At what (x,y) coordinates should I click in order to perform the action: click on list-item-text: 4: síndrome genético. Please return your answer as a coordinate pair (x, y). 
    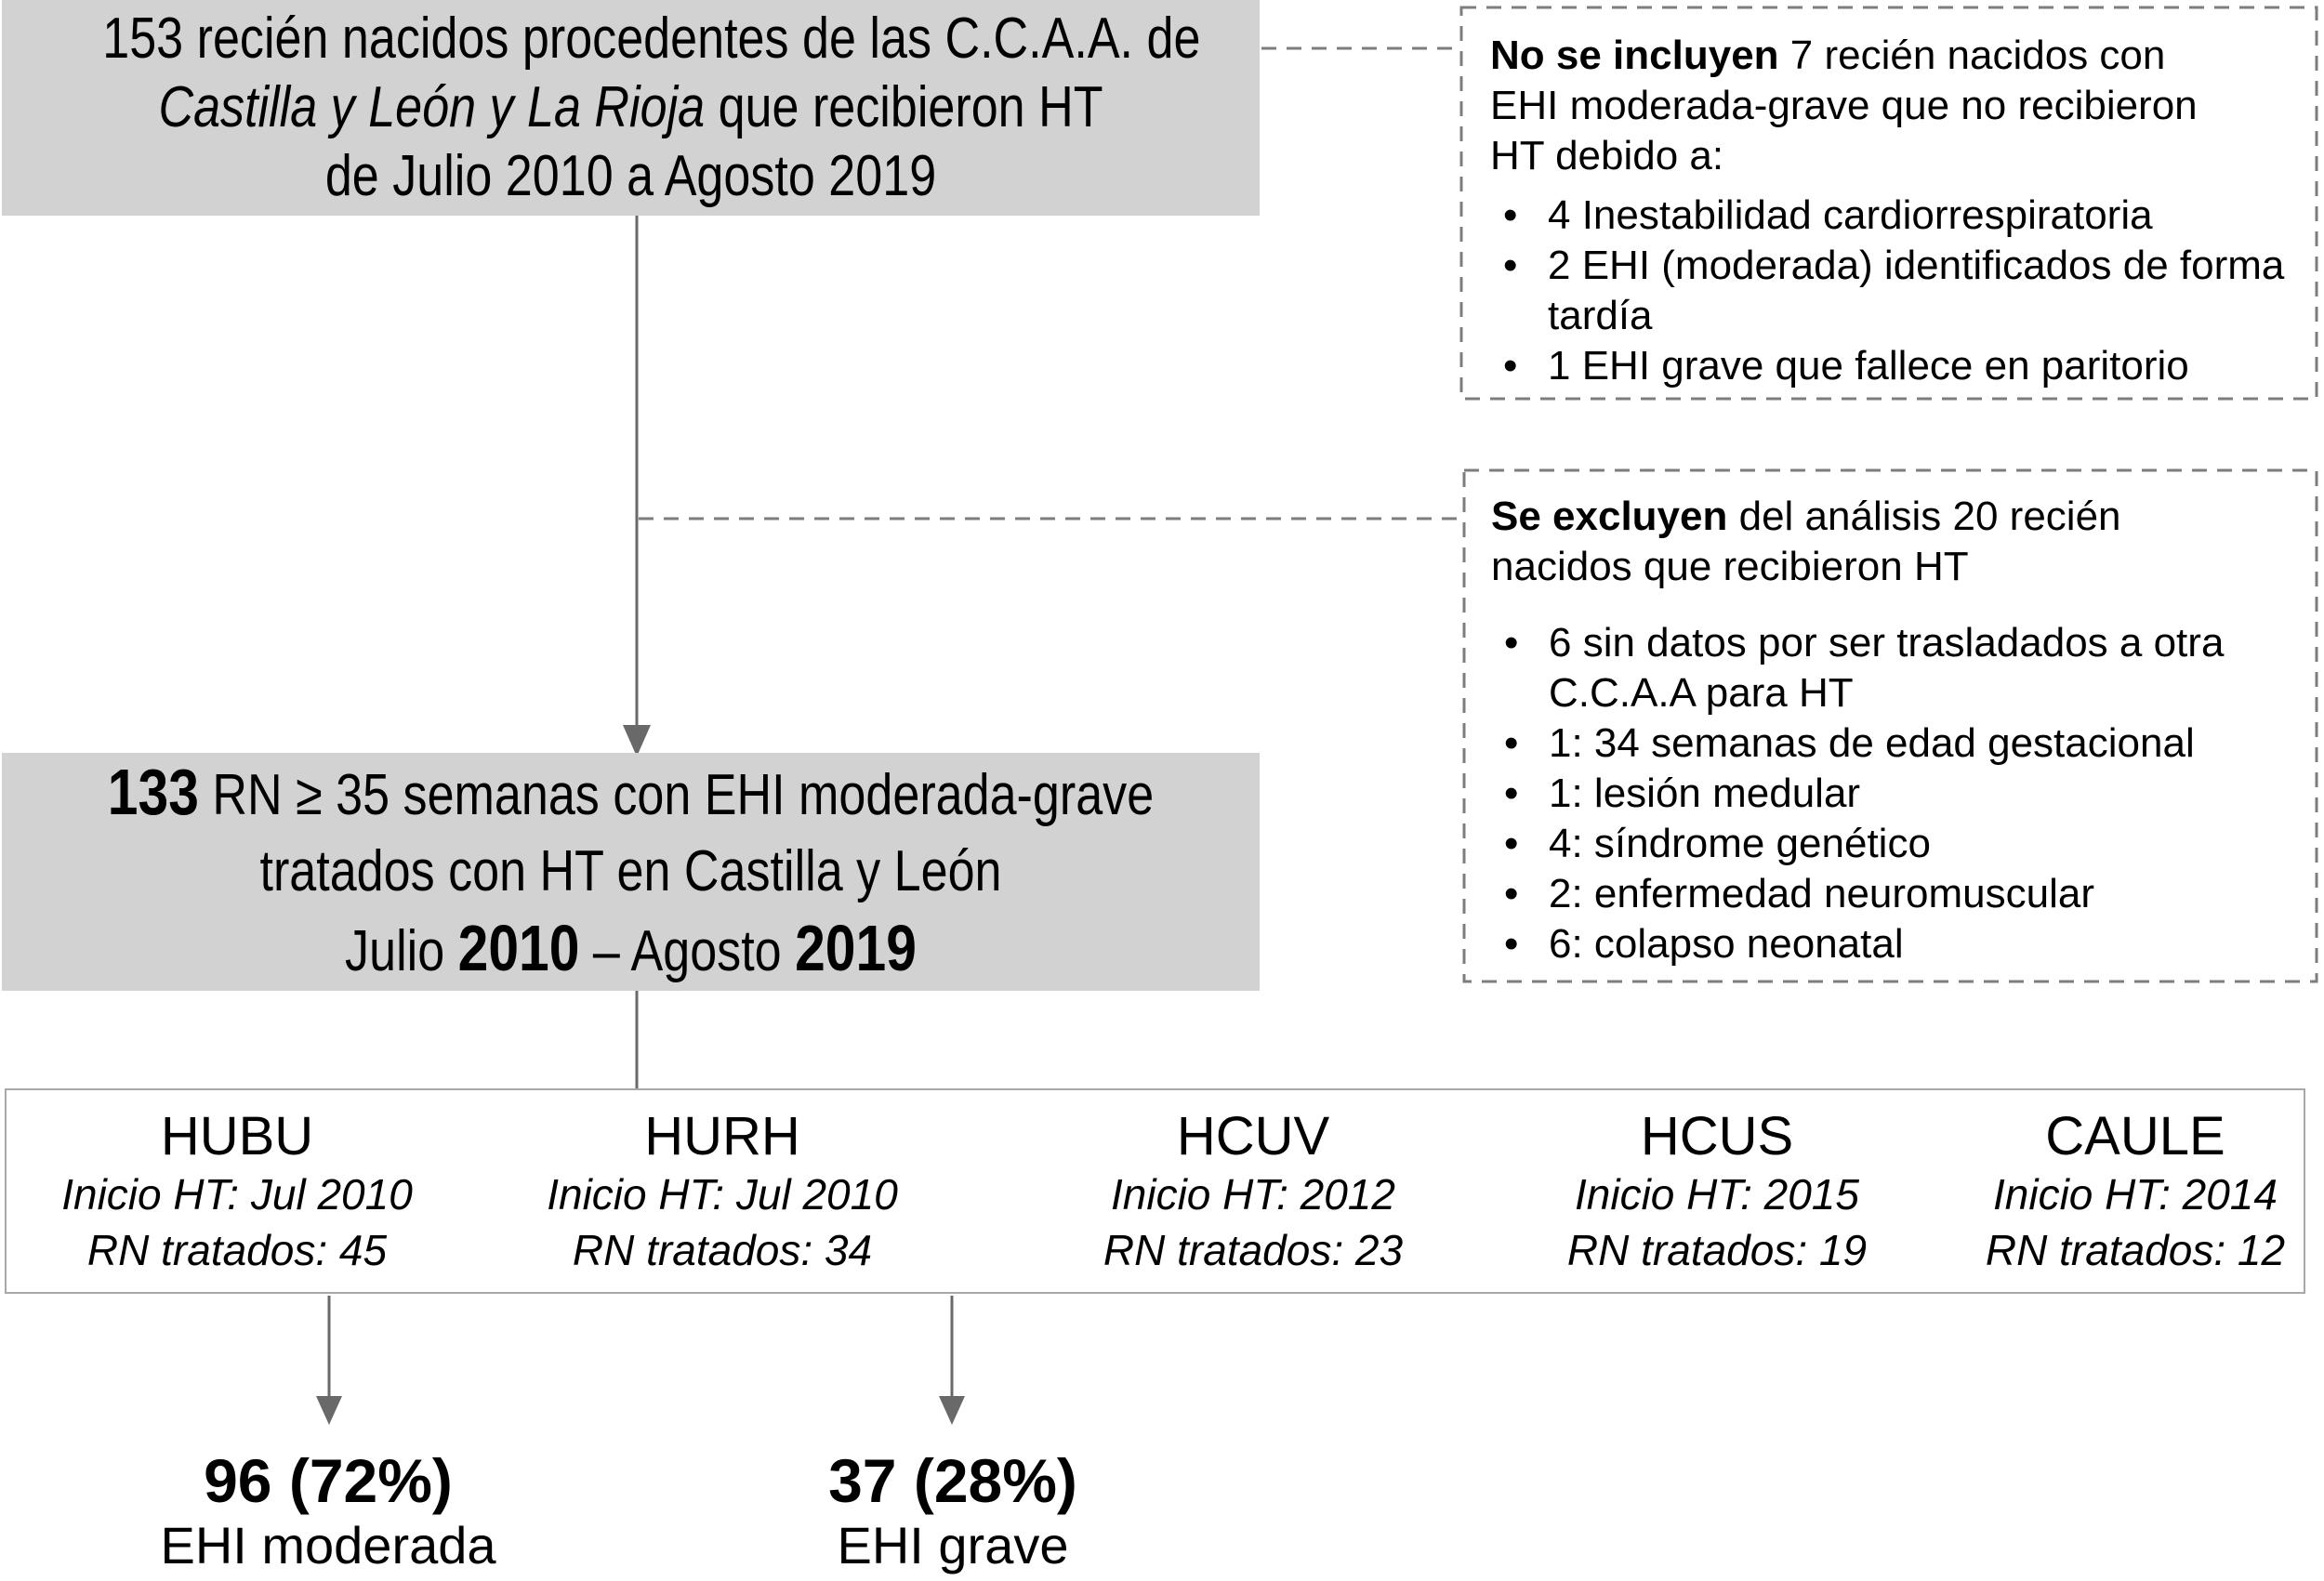
    Looking at the image, I should click on (1740, 843).